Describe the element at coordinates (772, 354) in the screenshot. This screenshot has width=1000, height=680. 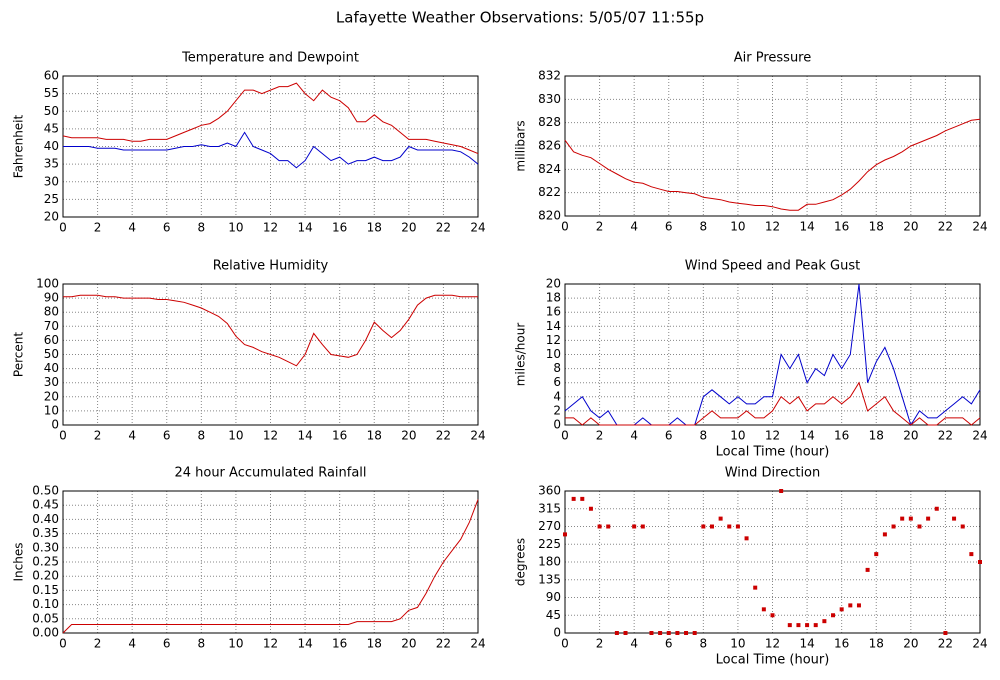
I see `plot-frame` at that location.